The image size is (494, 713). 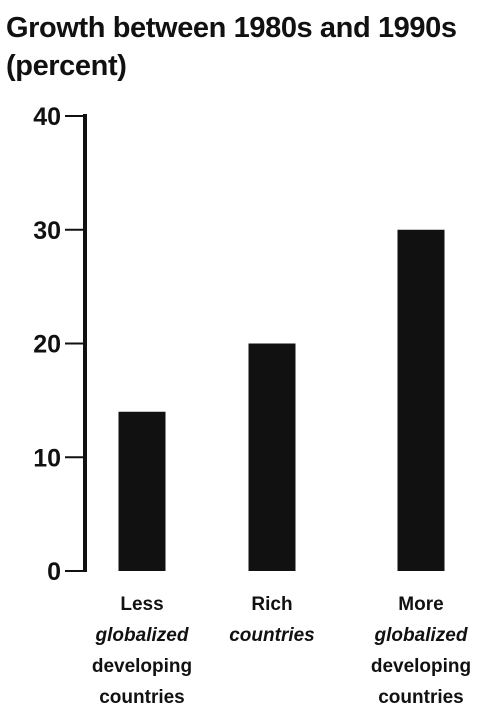 I want to click on category-label-1-line-2: globalized, so click(x=142, y=635).